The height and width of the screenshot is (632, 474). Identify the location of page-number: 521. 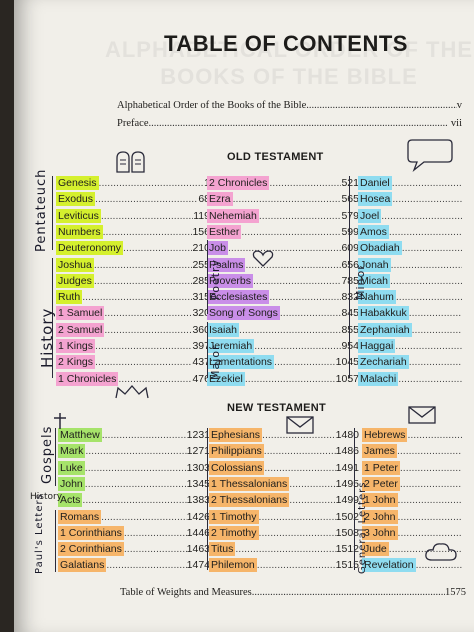
(350, 183).